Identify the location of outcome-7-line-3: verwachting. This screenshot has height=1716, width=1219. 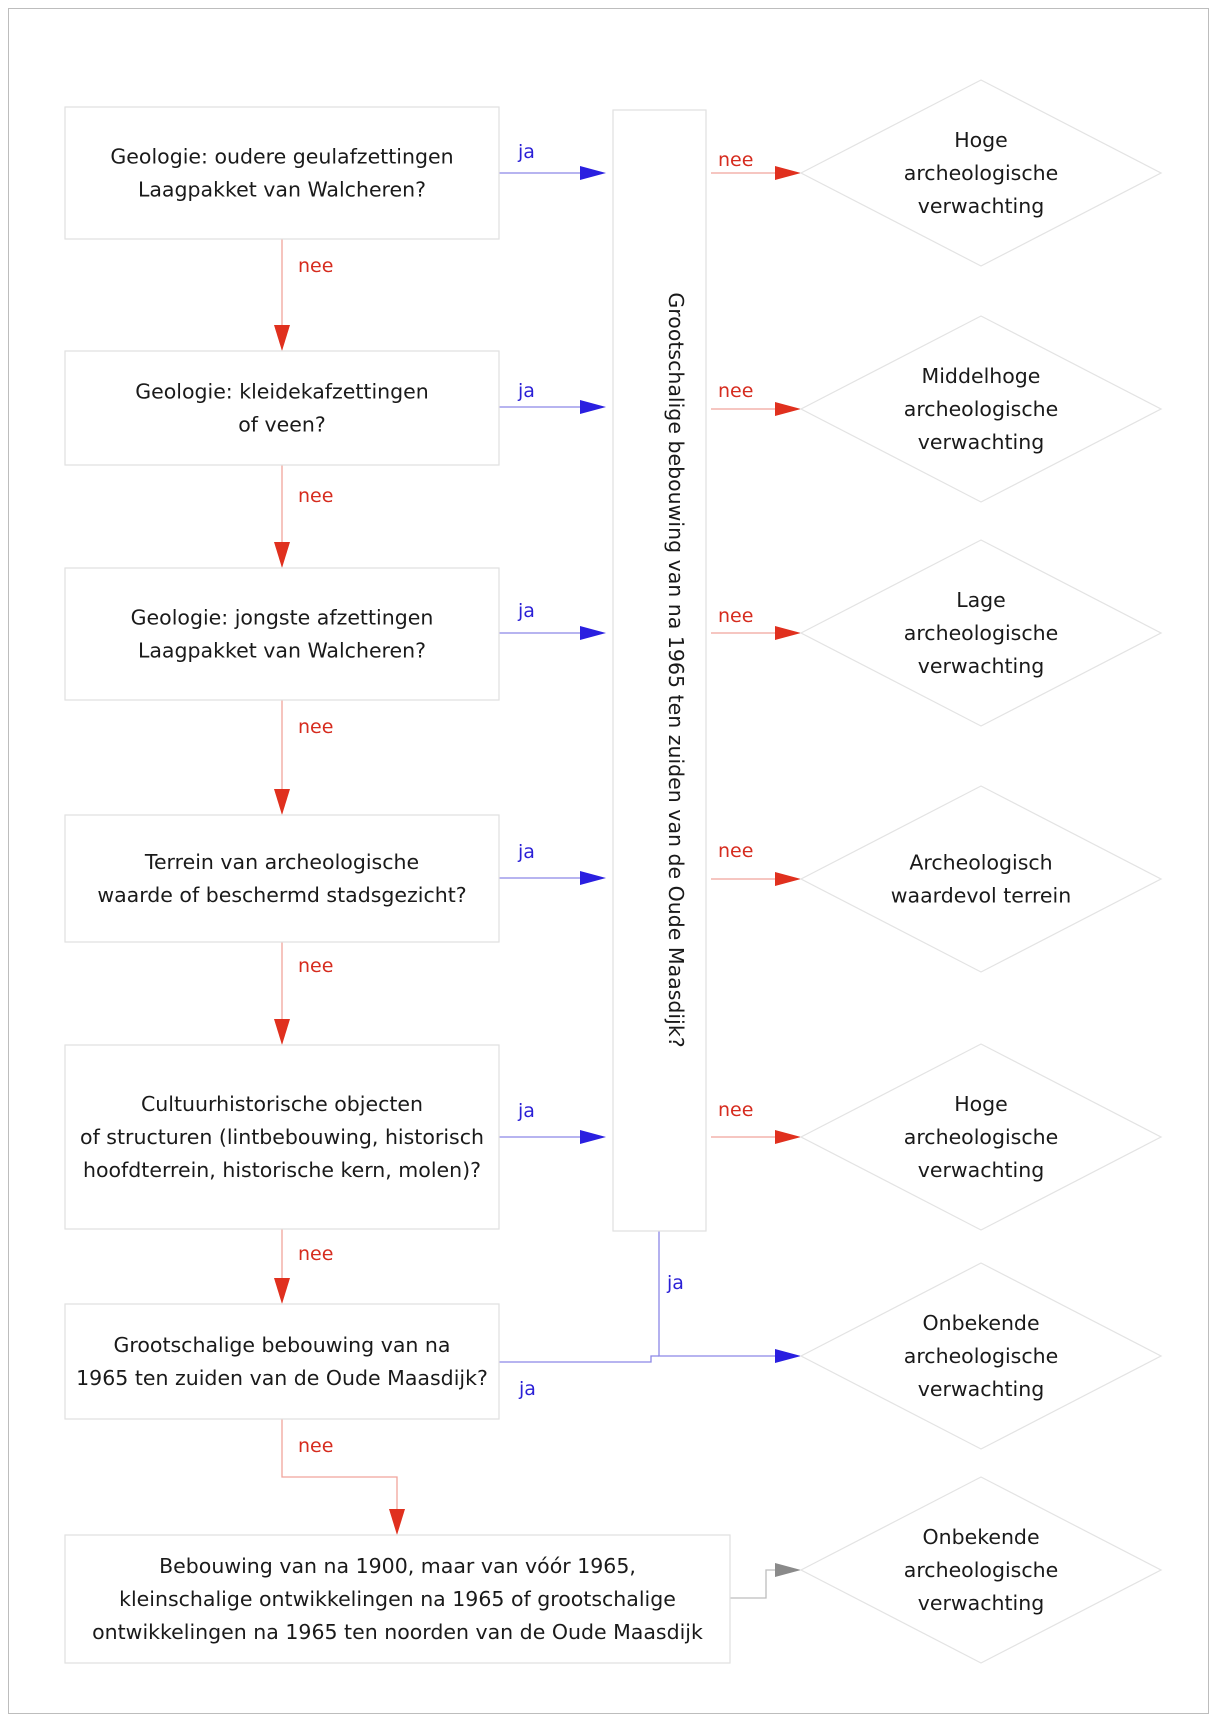
(981, 1603).